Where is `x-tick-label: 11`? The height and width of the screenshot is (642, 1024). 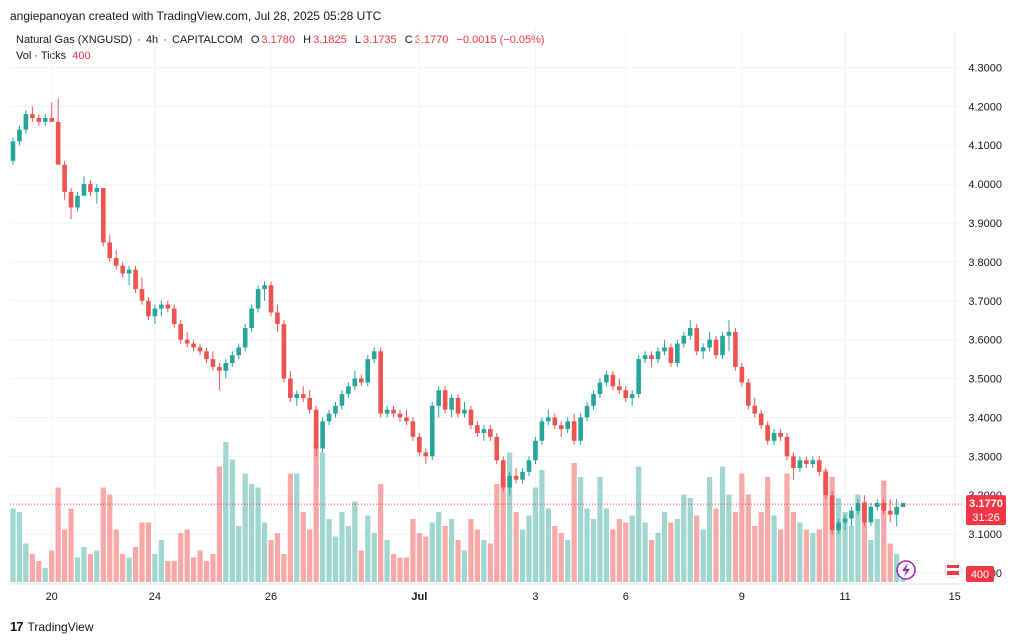
x-tick-label: 11 is located at coordinates (844, 597).